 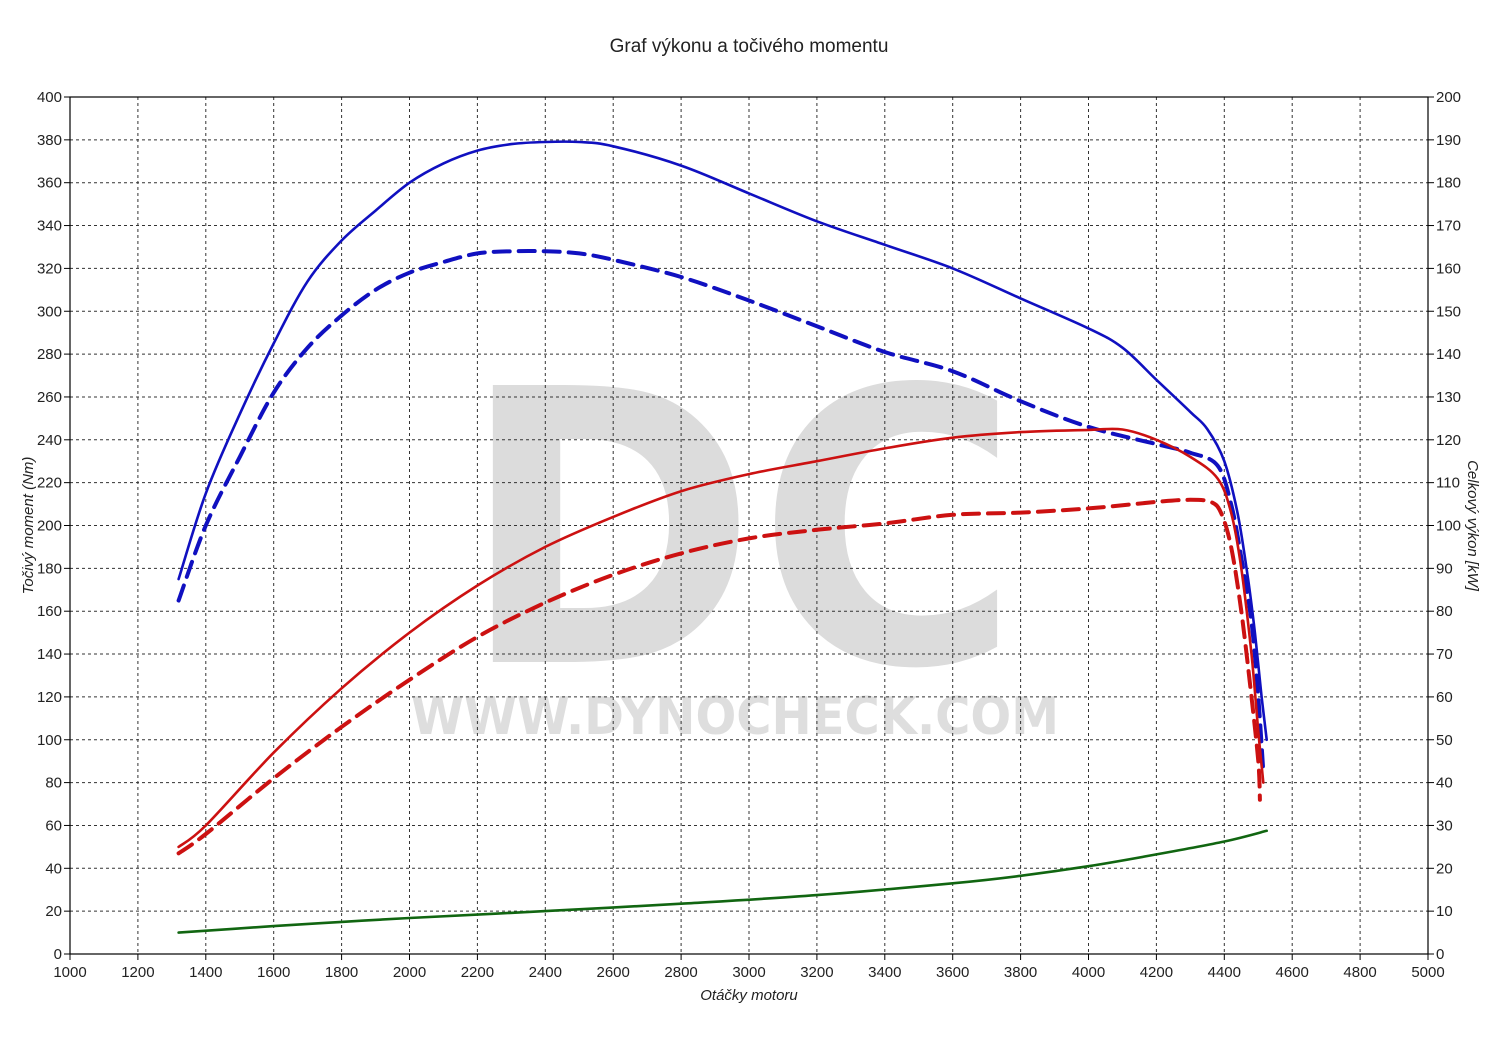 I want to click on x-tick-label: 3200, so click(x=816, y=972).